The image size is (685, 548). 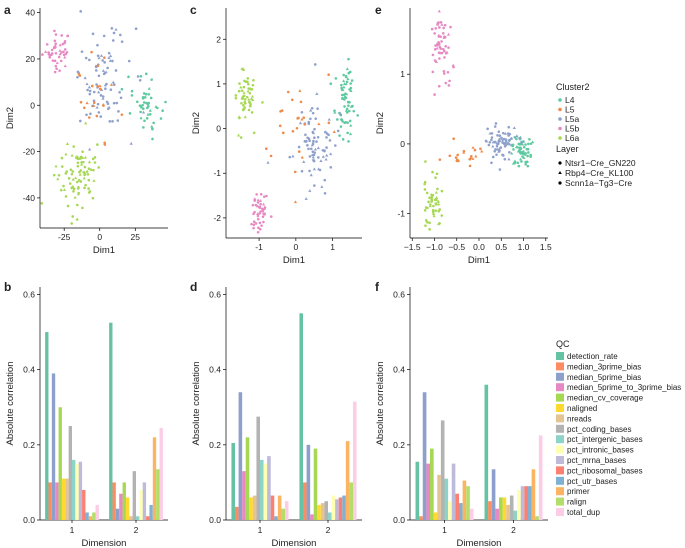 What do you see at coordinates (399, 295) in the screenshot?
I see `y-tick-label: 0.6` at bounding box center [399, 295].